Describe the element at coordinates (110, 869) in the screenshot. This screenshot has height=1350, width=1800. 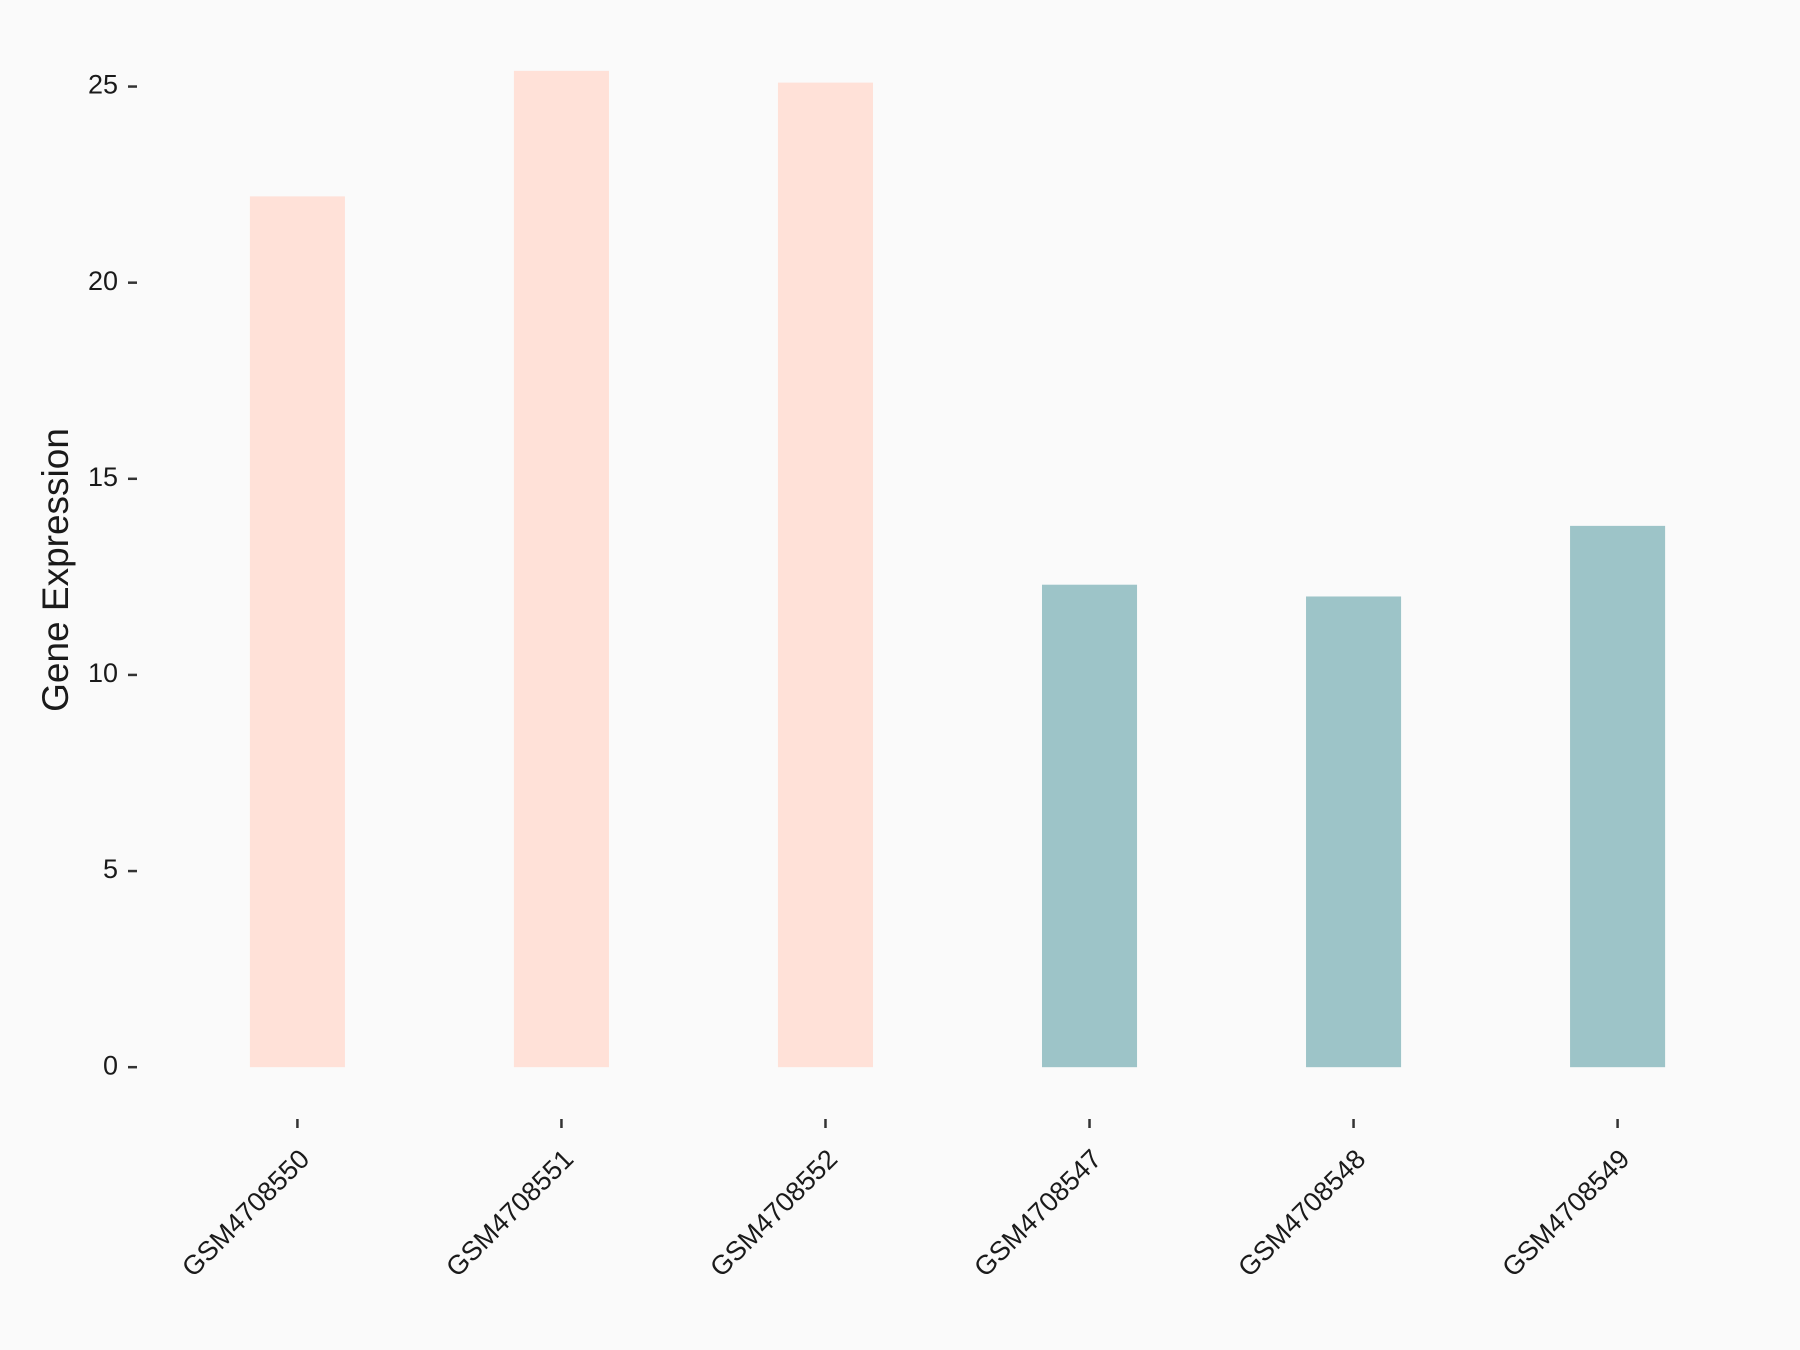
I see `y-tick-label: 5` at that location.